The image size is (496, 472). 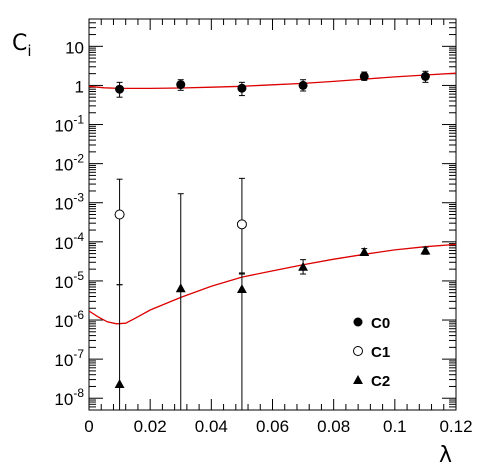 I want to click on x-tick-label: 0.04, so click(x=211, y=426).